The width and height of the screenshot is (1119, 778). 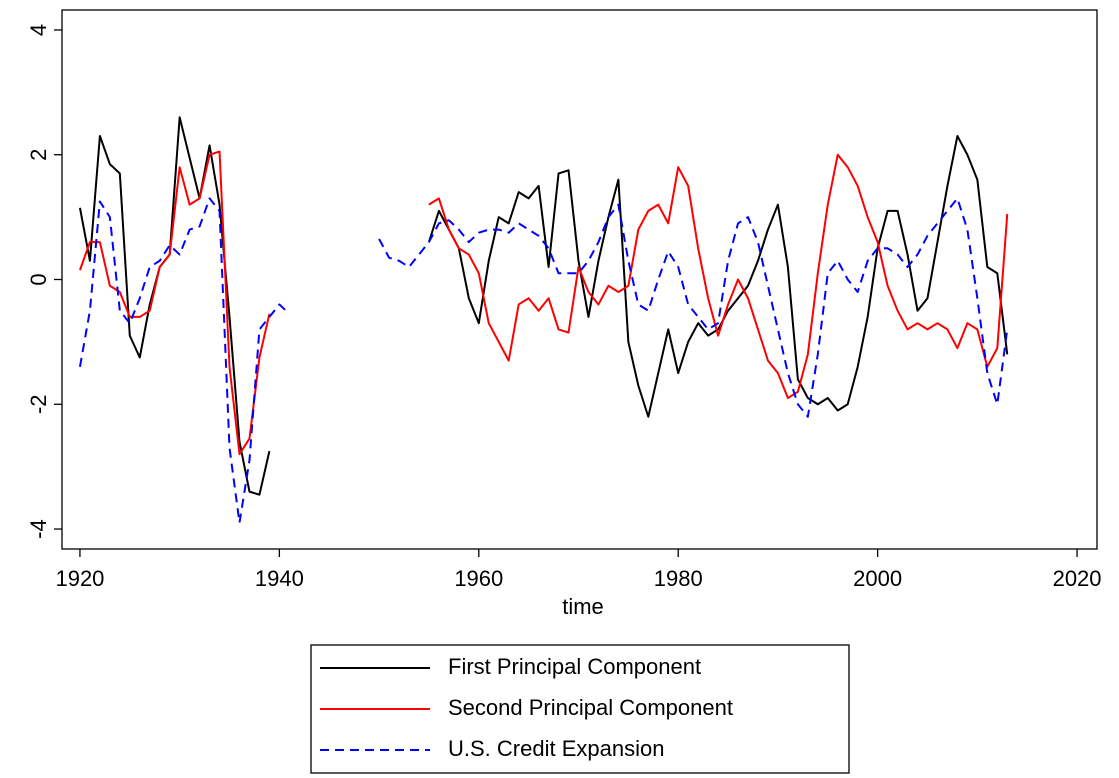 I want to click on x-tick-label: 1920, so click(x=79, y=578).